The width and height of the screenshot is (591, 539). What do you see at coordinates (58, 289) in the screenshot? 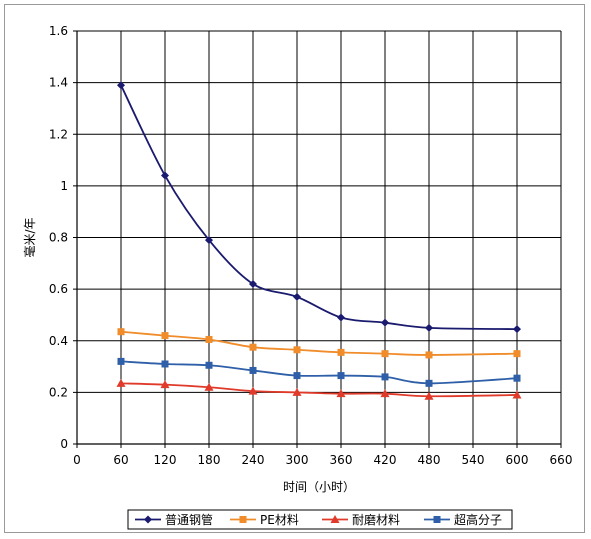
I see `y-tick-label: 0.6` at bounding box center [58, 289].